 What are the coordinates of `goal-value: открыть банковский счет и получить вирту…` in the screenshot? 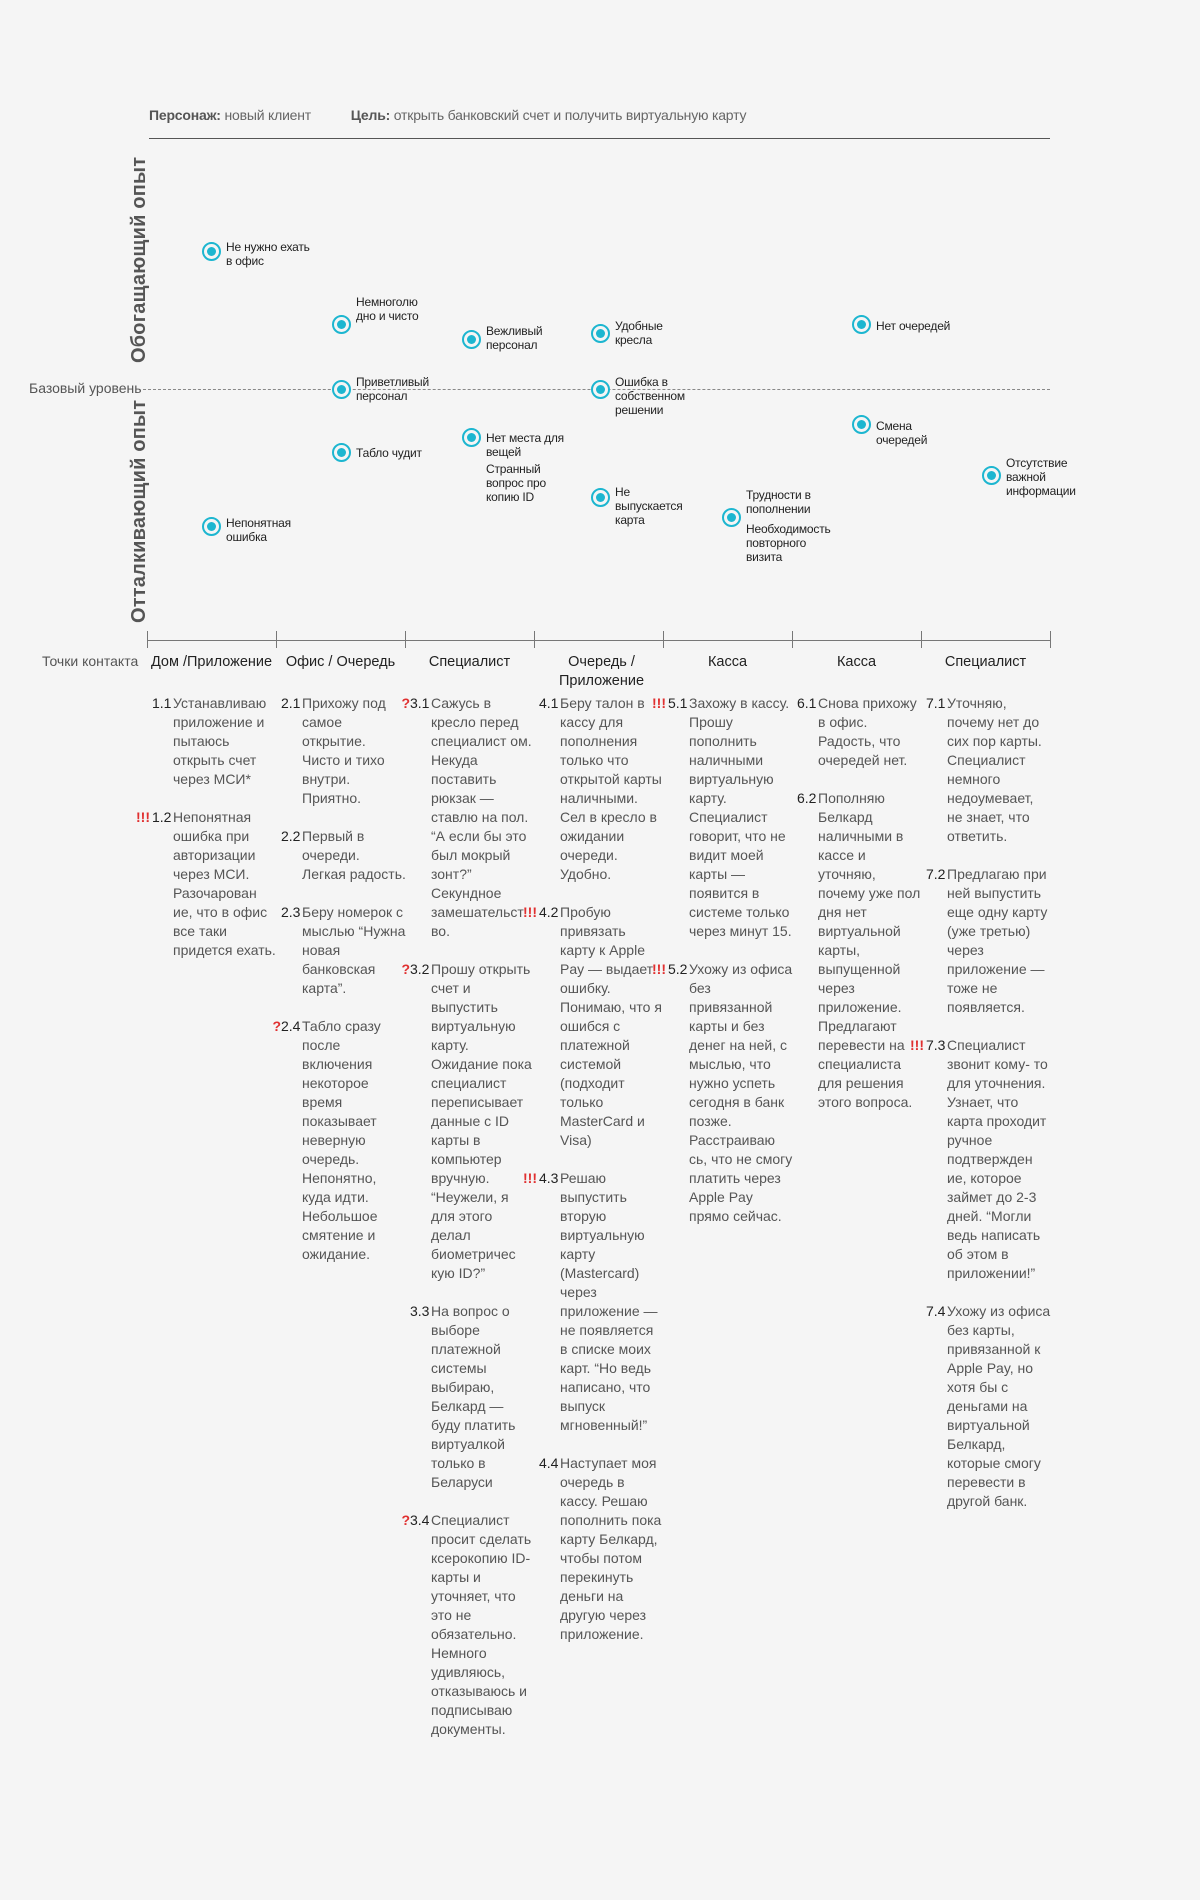 It's located at (570, 115).